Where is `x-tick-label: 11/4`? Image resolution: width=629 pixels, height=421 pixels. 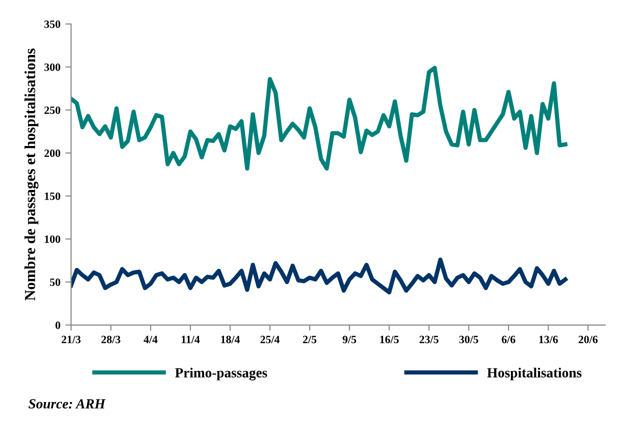 x-tick-label: 11/4 is located at coordinates (191, 340).